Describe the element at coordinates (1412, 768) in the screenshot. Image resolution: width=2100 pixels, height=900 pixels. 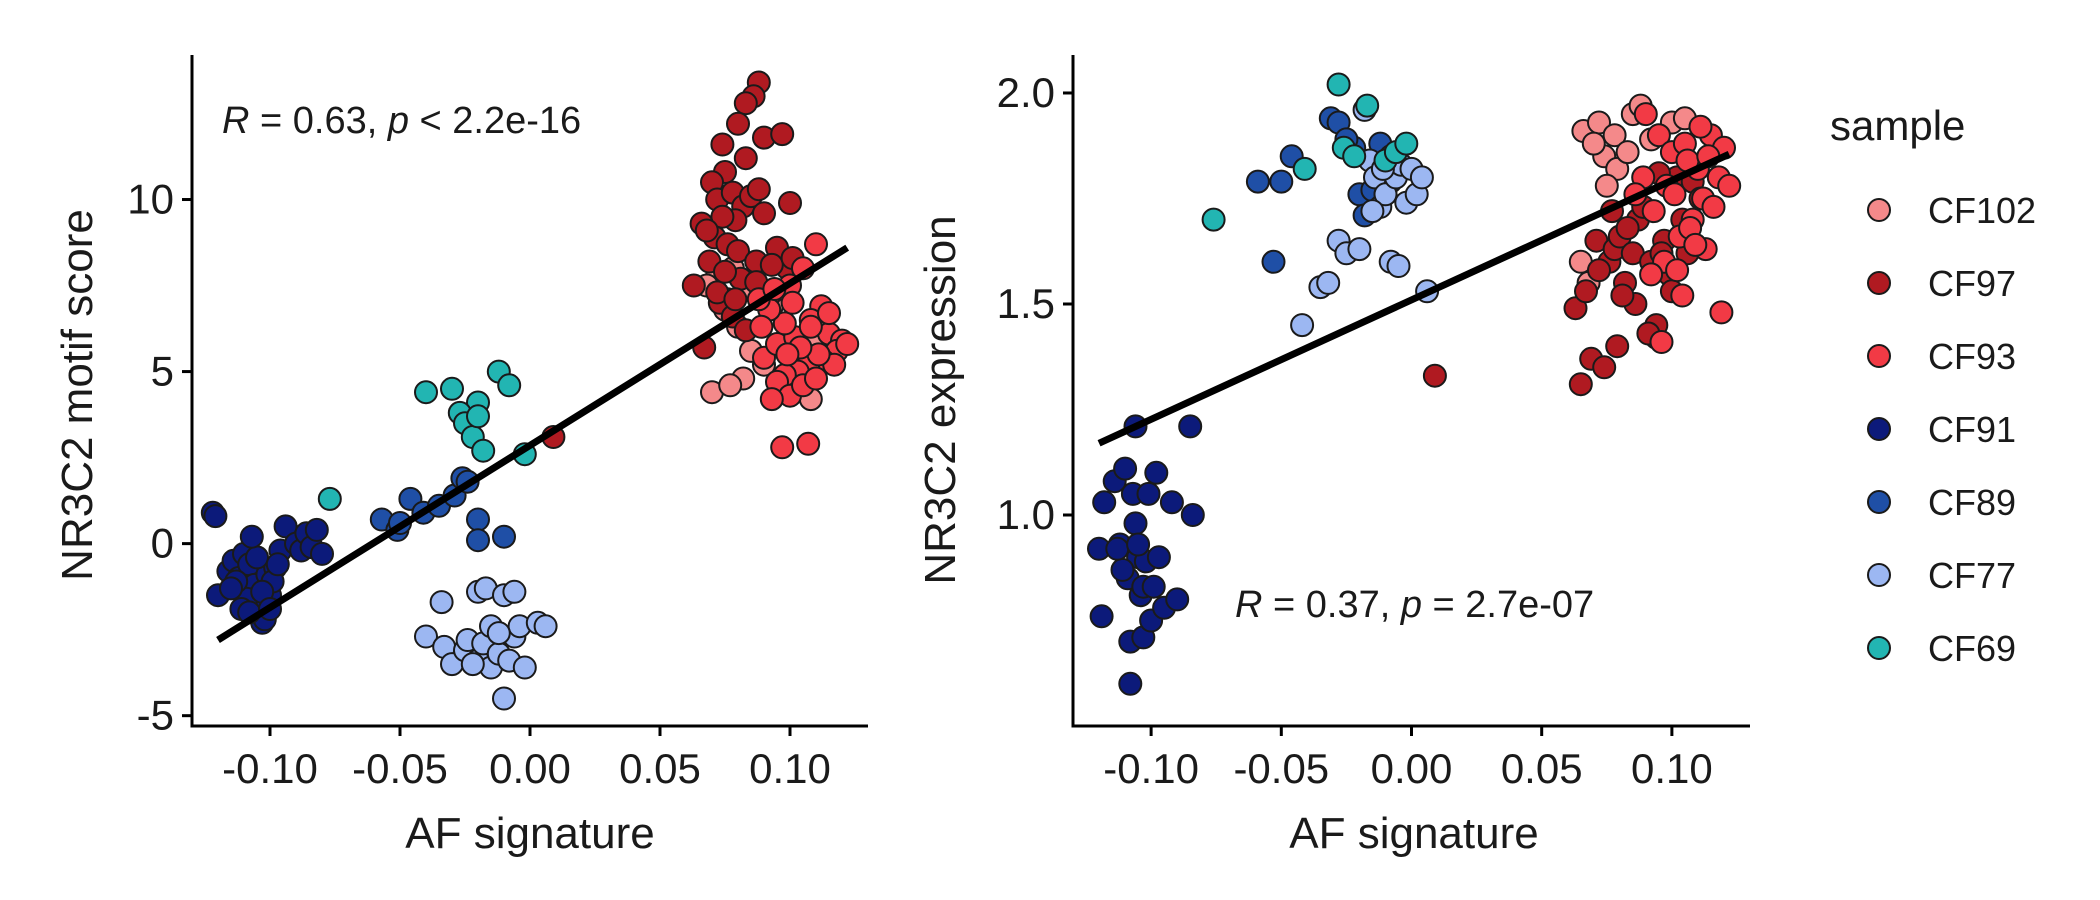
I see `x-tick-label: 0.00` at that location.